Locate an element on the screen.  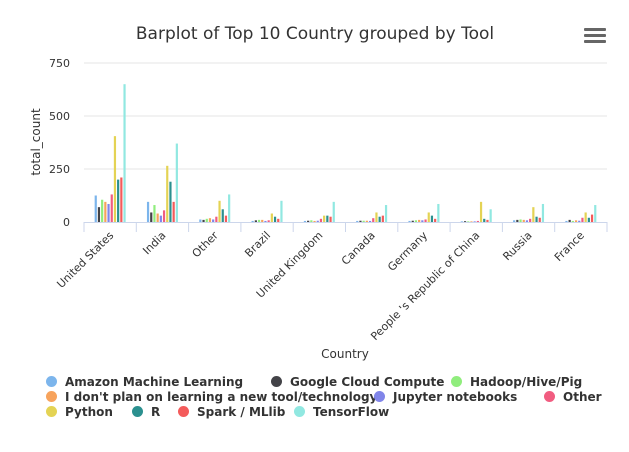
legend-label: Google Cloud Compute is located at coordinates (367, 381).